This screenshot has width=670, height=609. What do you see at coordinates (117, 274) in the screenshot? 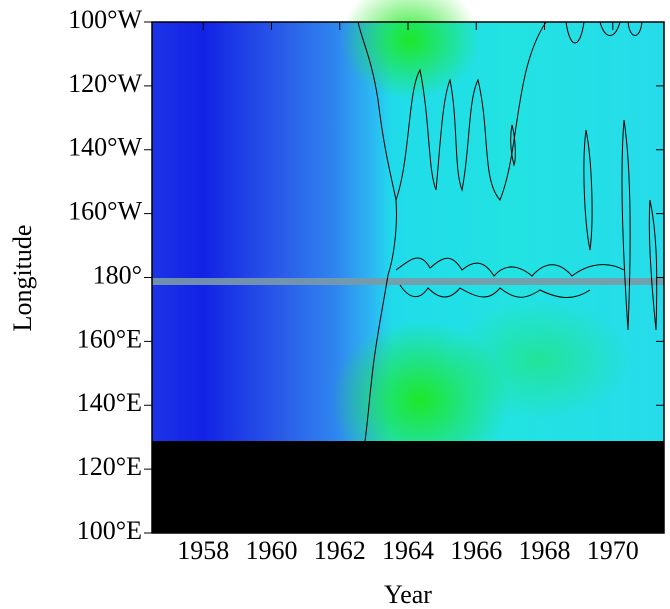
I see `y-tick-label: 180°` at bounding box center [117, 274].